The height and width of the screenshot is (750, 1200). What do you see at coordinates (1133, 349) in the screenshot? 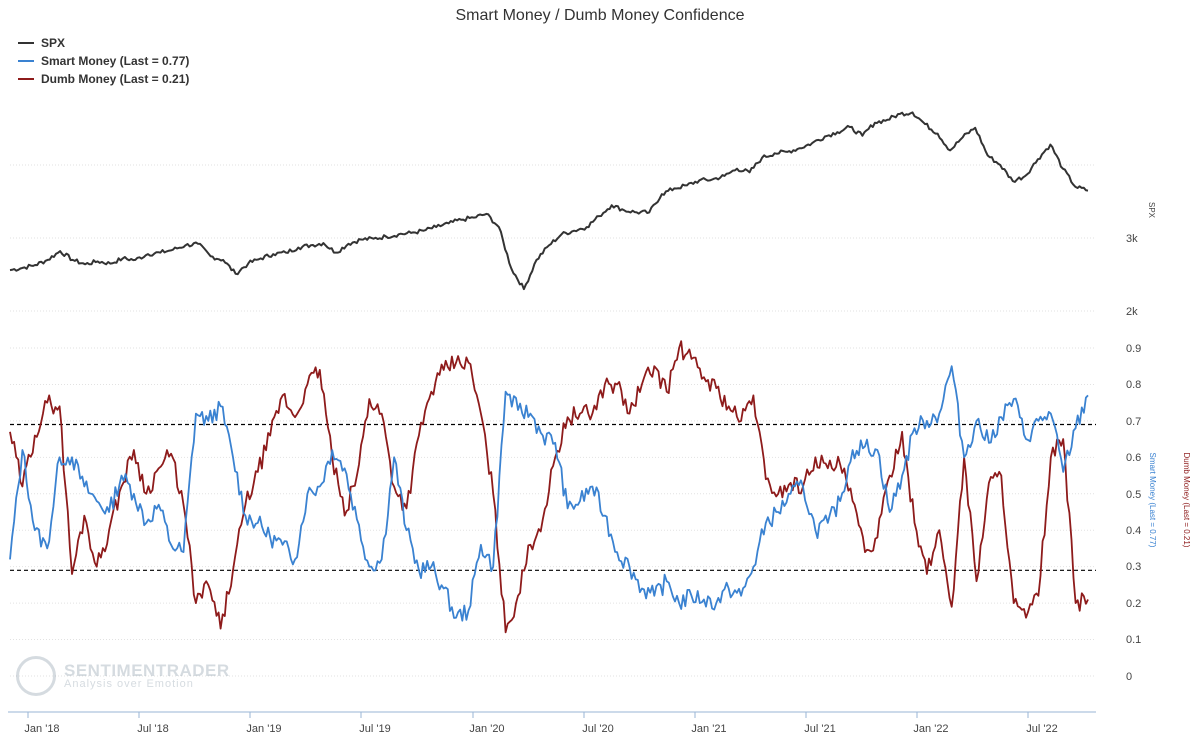
I see `conf-tick-0.9: 0.9` at bounding box center [1133, 349].